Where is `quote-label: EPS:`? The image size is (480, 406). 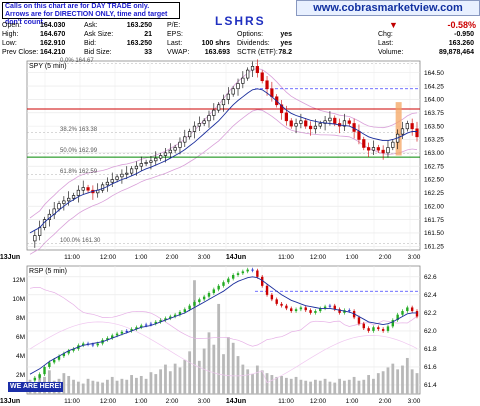 quote-label: EPS: is located at coordinates (175, 34).